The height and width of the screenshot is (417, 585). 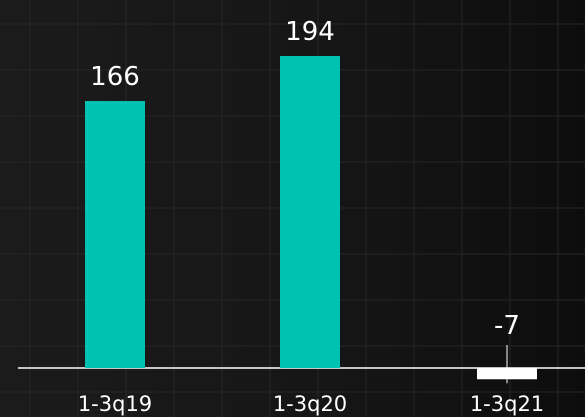 What do you see at coordinates (310, 212) in the screenshot?
I see `bar-1-3q20` at bounding box center [310, 212].